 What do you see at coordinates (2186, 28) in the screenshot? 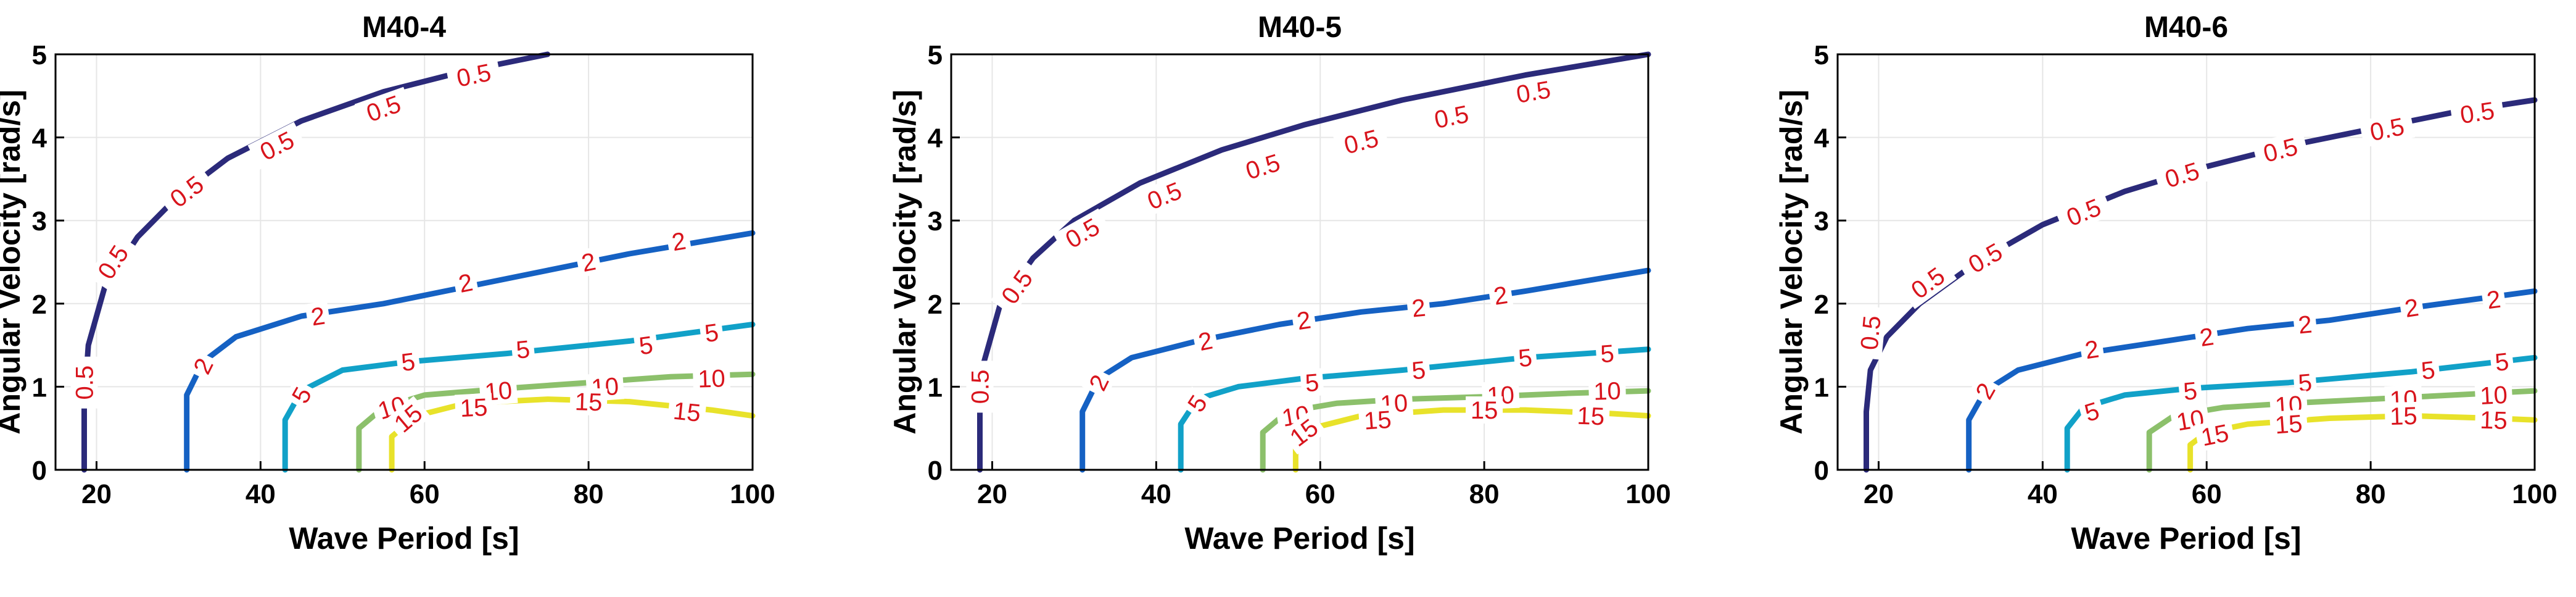
I see `chart-title: M40-6` at bounding box center [2186, 28].